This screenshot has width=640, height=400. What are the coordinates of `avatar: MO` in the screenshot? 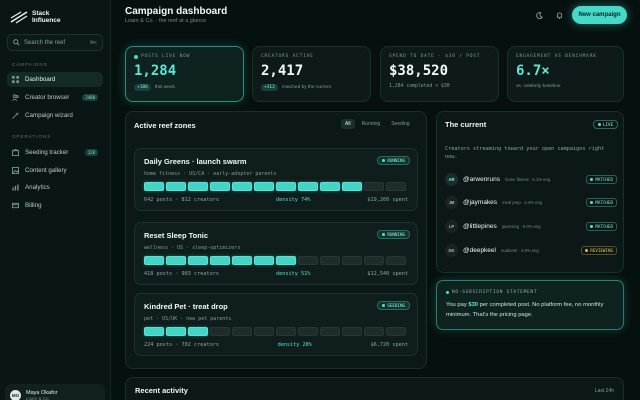 It's located at (15, 394).